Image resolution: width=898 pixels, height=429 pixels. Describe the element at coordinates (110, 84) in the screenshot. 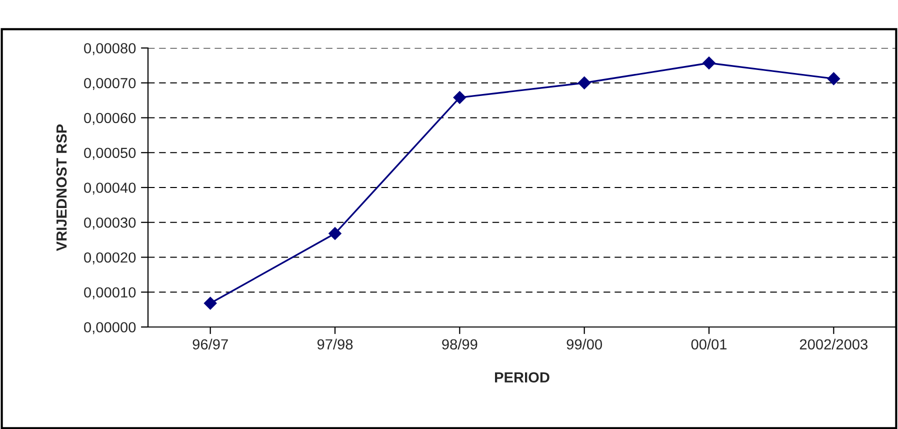

I see `y-tick-label: 0,00070` at that location.